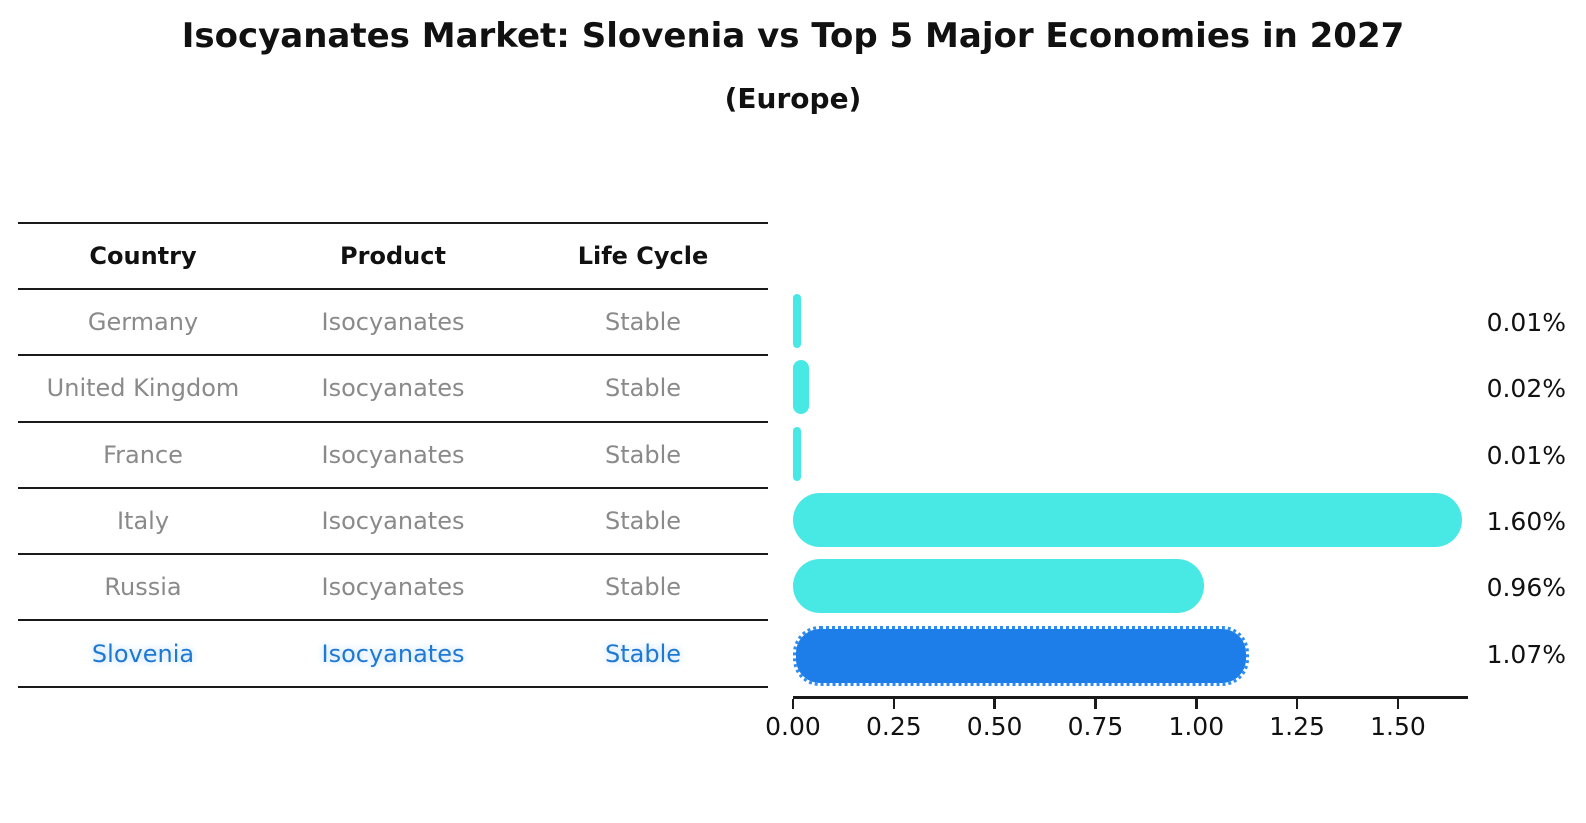 This screenshot has width=1586, height=823. Describe the element at coordinates (143, 454) in the screenshot. I see `cell-country: France` at that location.